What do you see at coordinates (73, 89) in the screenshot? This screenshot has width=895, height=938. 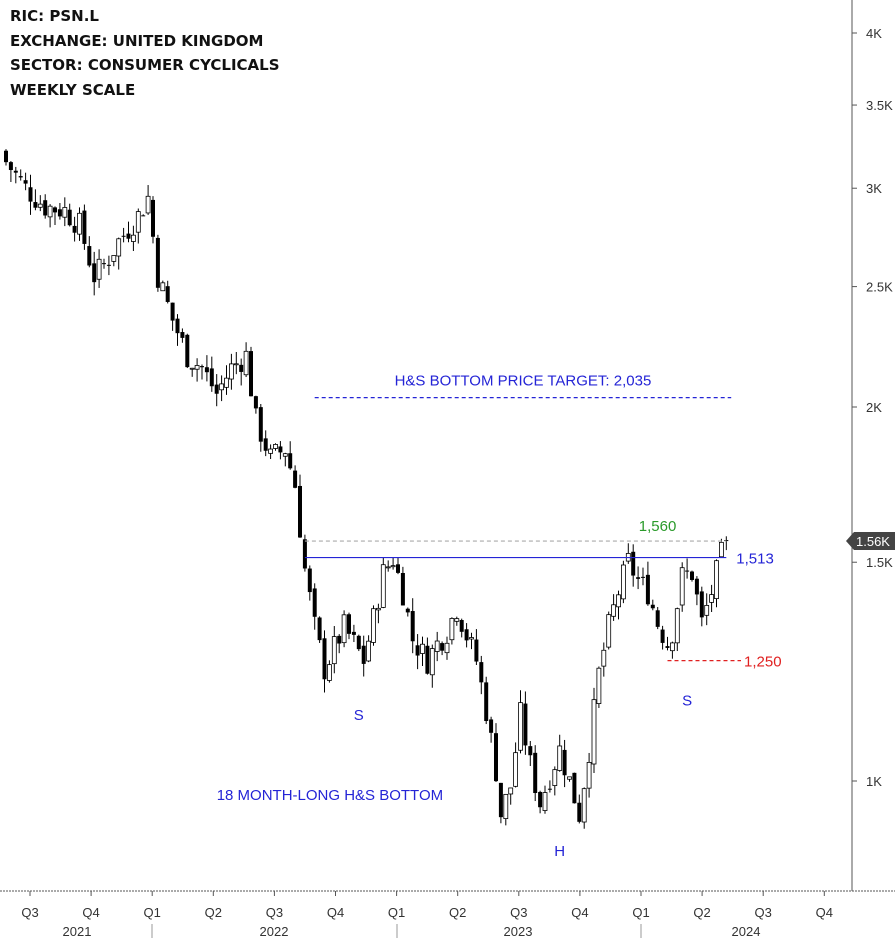 I see `scale-label: WEEKLY SCALE` at bounding box center [73, 89].